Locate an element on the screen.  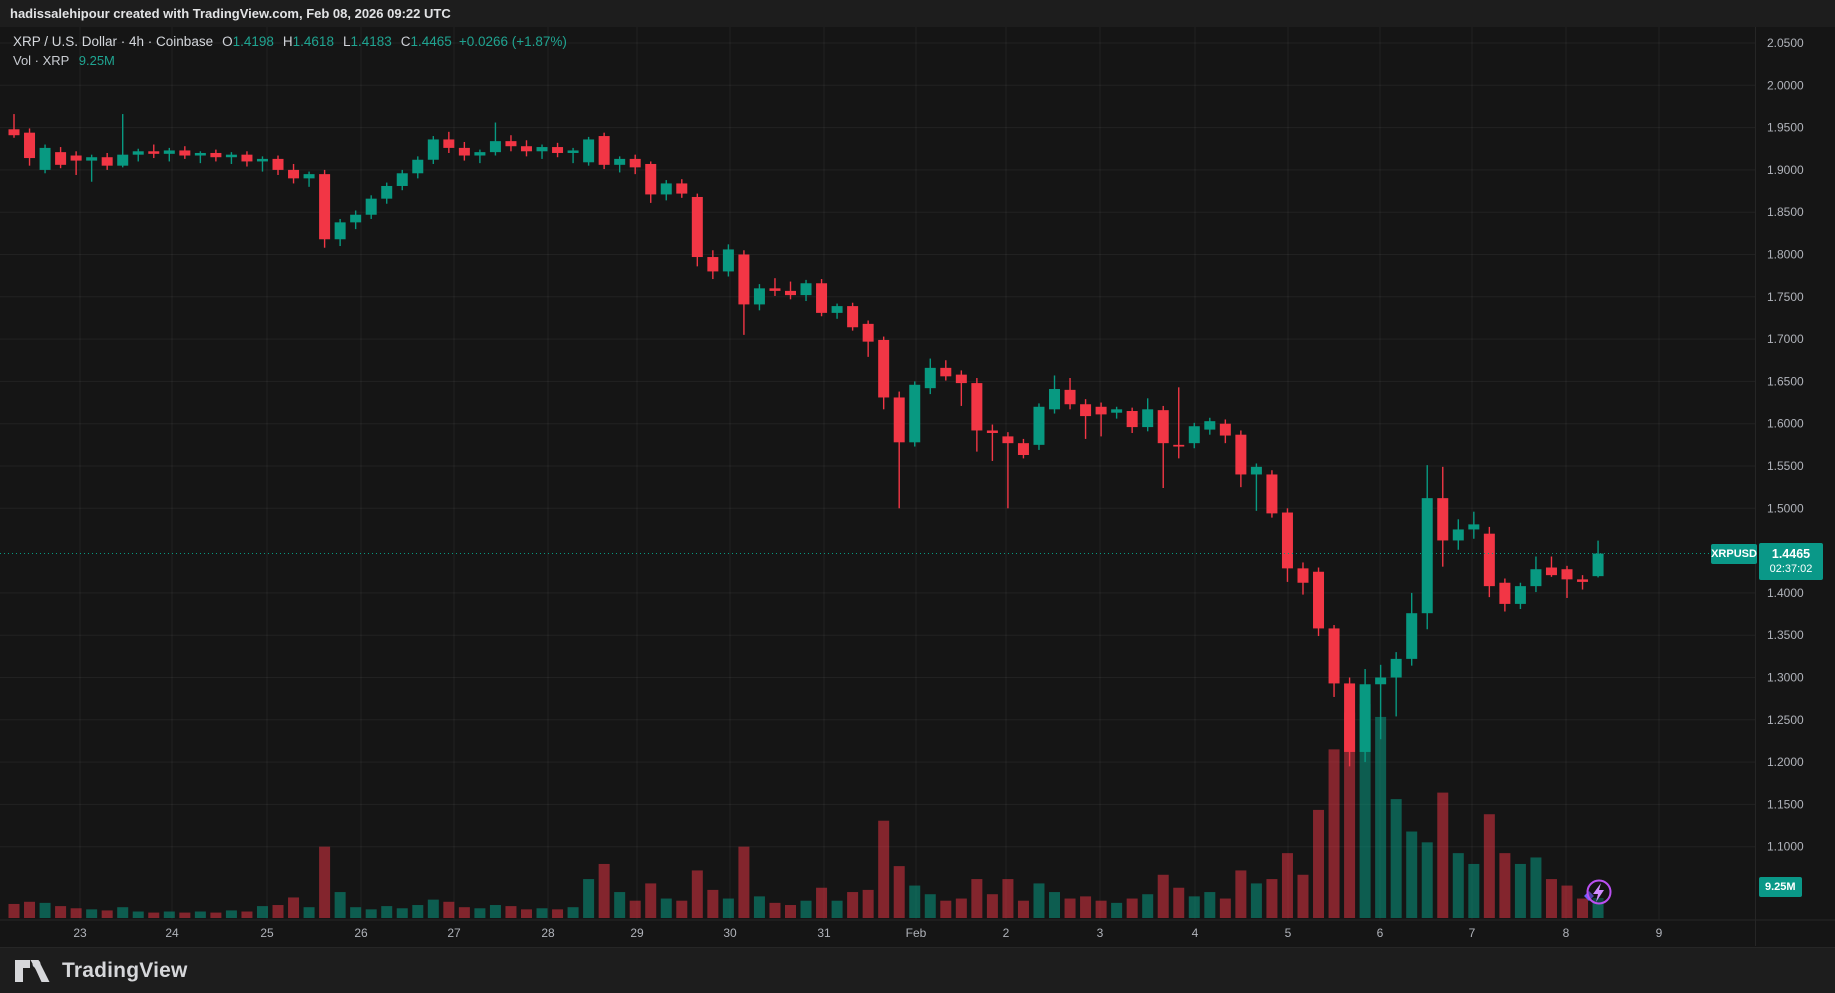
symbol-title: XRP / U.S. Dollar · 4h · Coinbase is located at coordinates (113, 41).